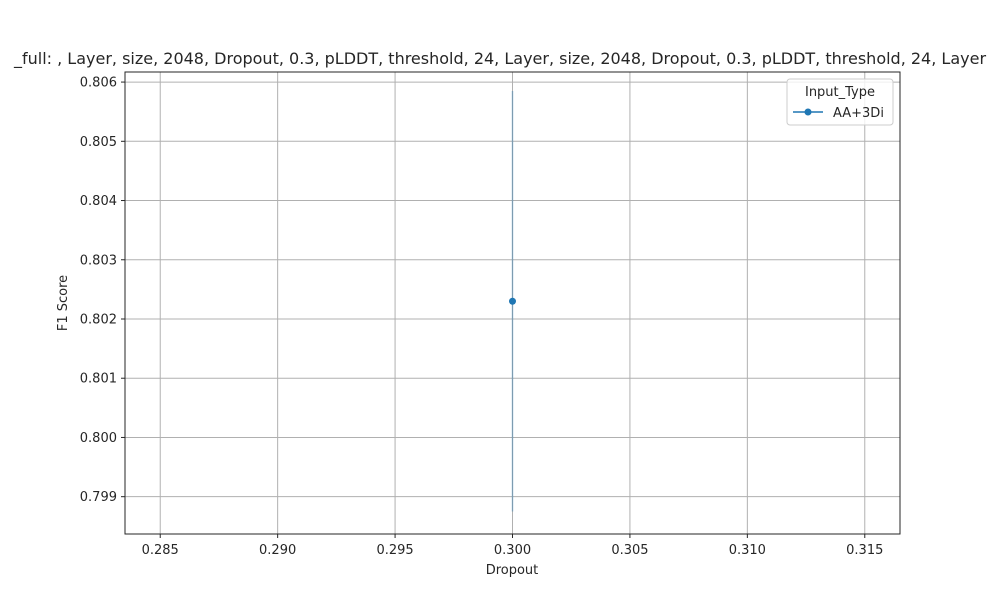 The height and width of the screenshot is (600, 1000). What do you see at coordinates (98, 379) in the screenshot?
I see `y-tick-label: 0.801` at bounding box center [98, 379].